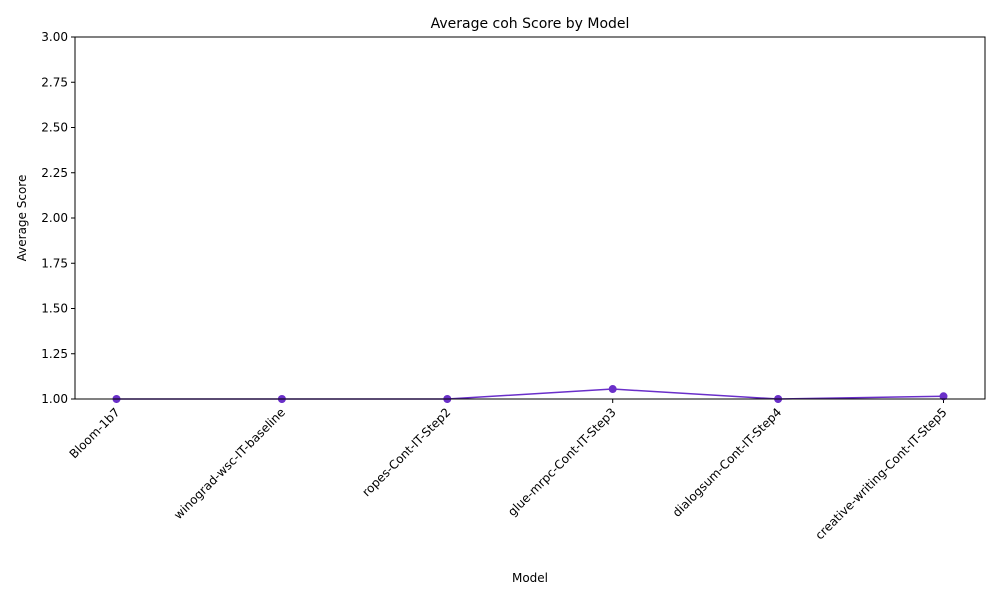 This screenshot has height=600, width=1000. I want to click on y-tick-label: 1.75, so click(54, 263).